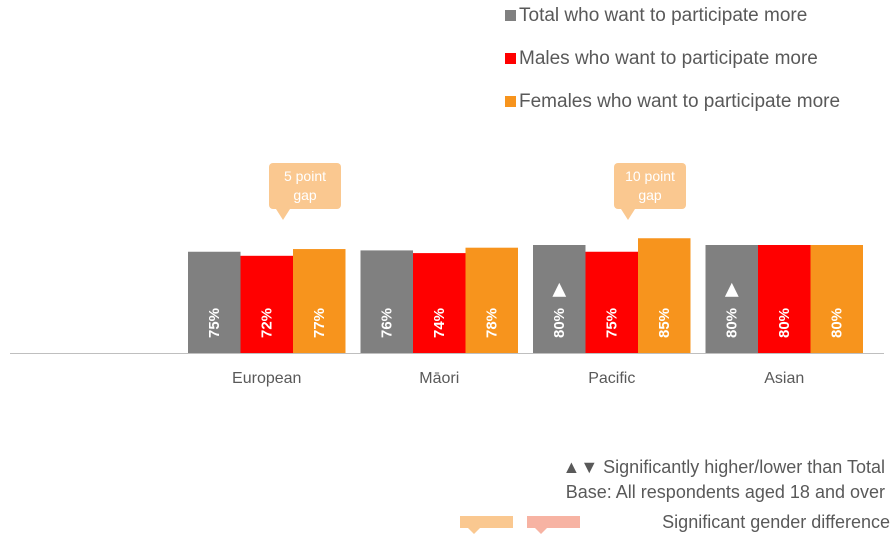 This screenshot has height=536, width=894. Describe the element at coordinates (668, 58) in the screenshot. I see `legend-label-males: Males who want to participate more` at that location.